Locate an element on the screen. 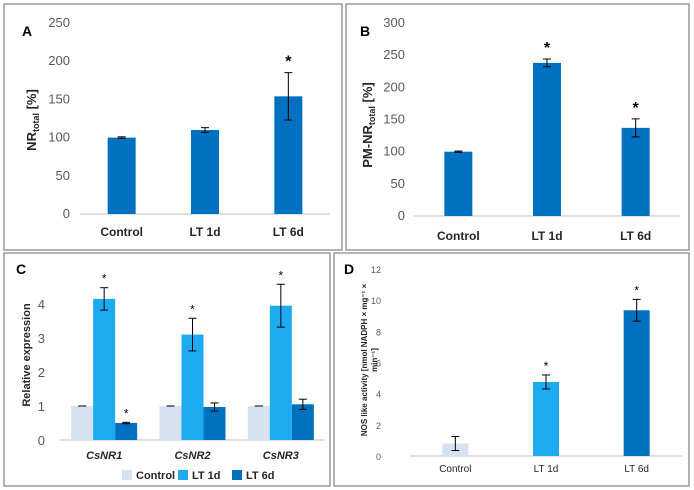 This screenshot has height=490, width=694. panel-c-legend-label: LT 1d is located at coordinates (206, 476).